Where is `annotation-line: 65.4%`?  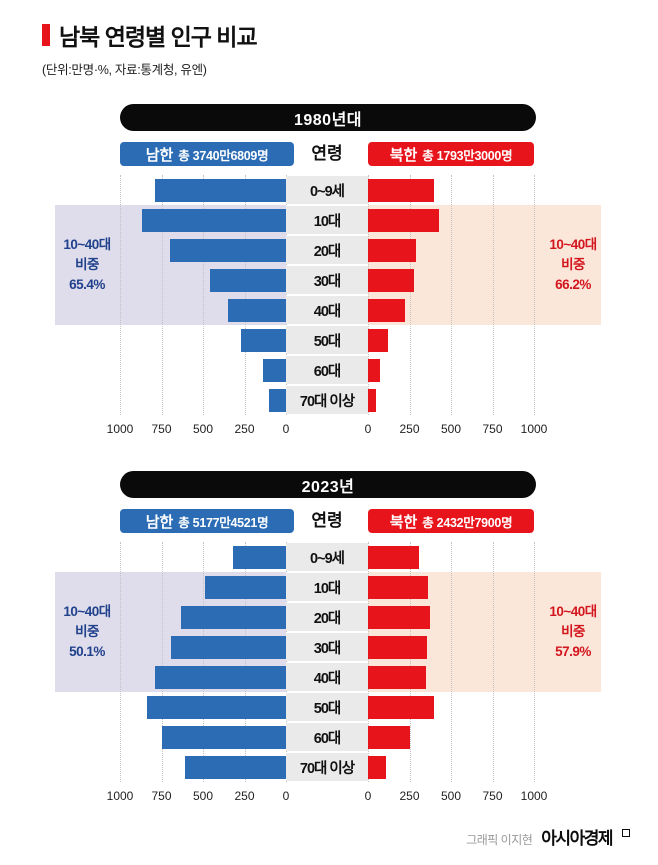
annotation-line: 65.4% is located at coordinates (87, 285).